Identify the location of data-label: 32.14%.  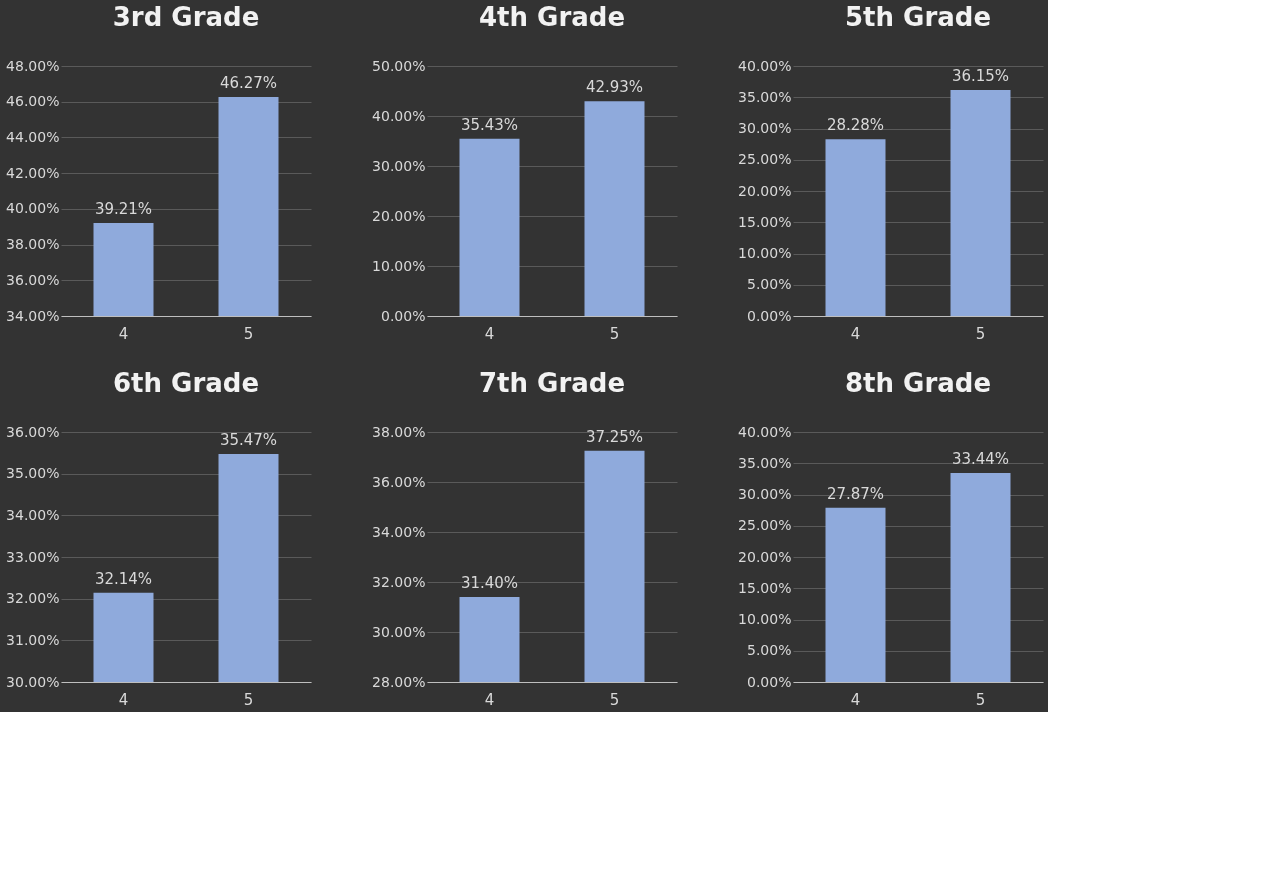
(123, 578).